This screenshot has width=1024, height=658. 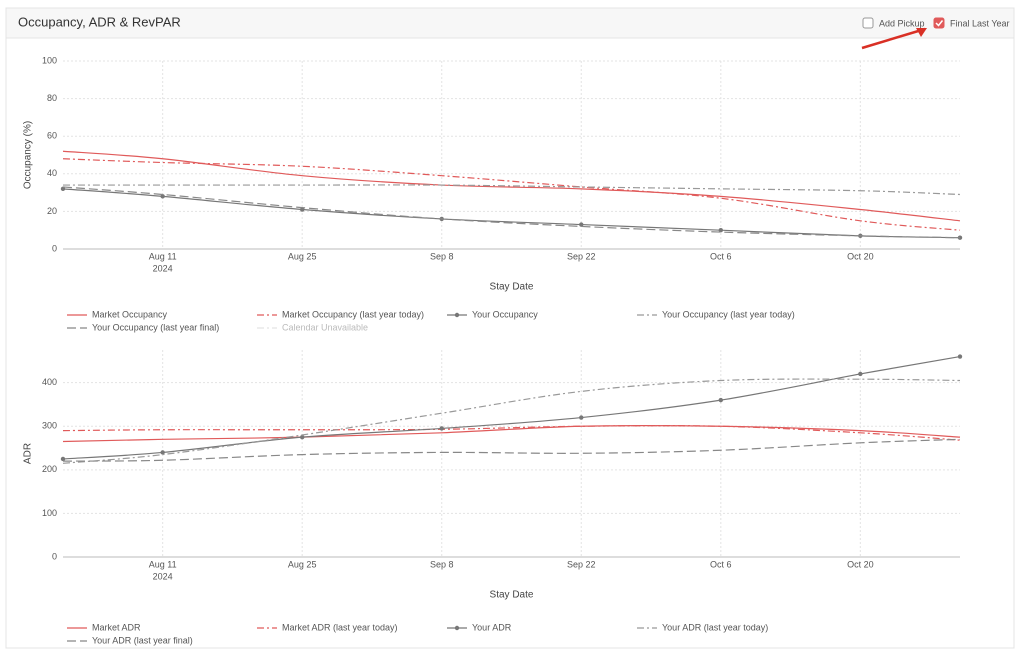 What do you see at coordinates (52, 173) in the screenshot?
I see `y-tick-label: 40` at bounding box center [52, 173].